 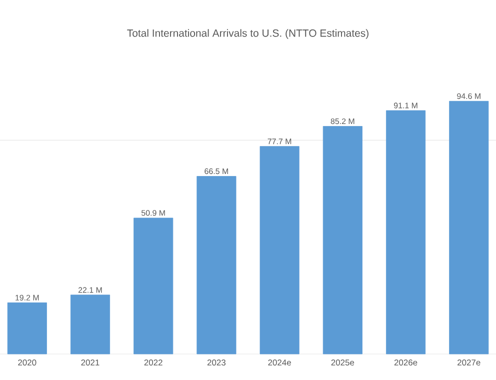 I want to click on x-tick-label: 2021, so click(x=90, y=363).